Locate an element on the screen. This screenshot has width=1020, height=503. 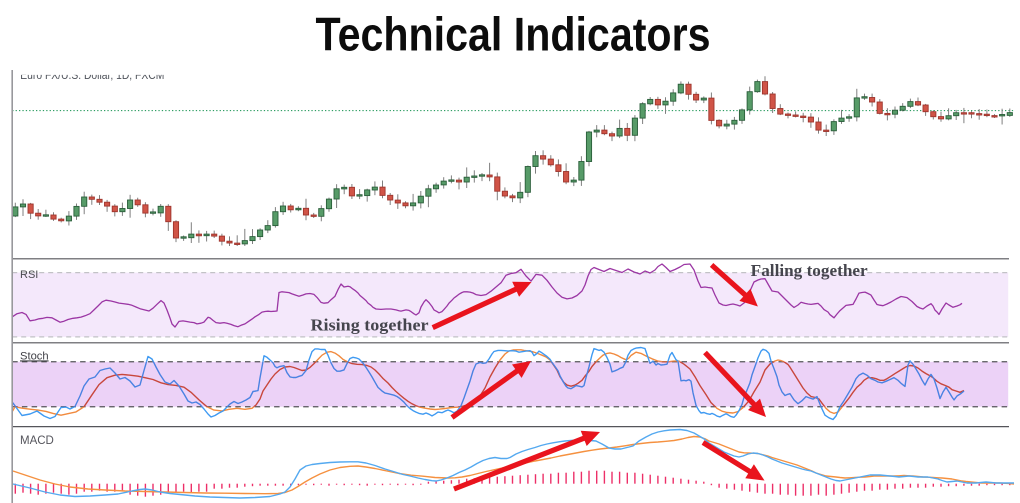
svg-text: Falling together is located at coordinates (809, 270).